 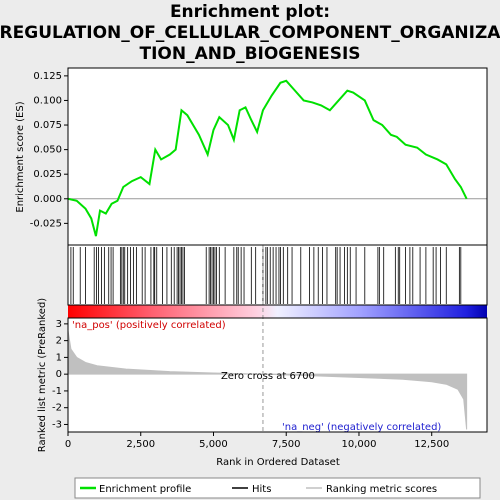 What do you see at coordinates (47, 199) in the screenshot?
I see `y-tick-label: 0.000` at bounding box center [47, 199].